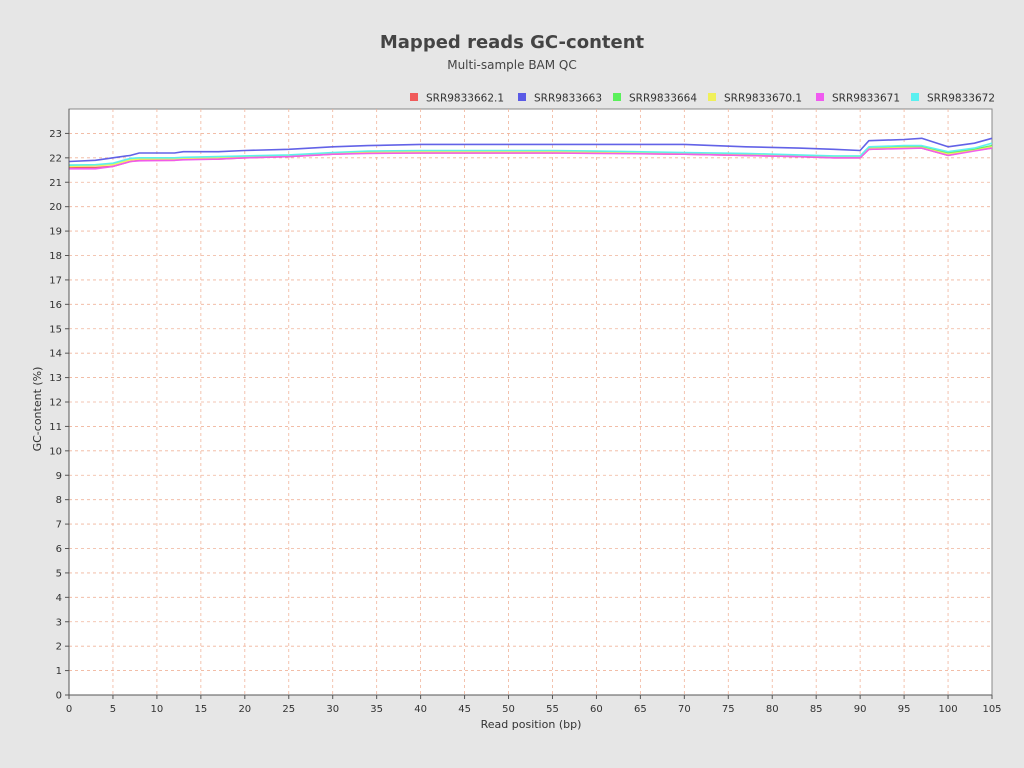 The width and height of the screenshot is (1024, 768). What do you see at coordinates (568, 99) in the screenshot?
I see `legend-label: SRR9833663` at bounding box center [568, 99].